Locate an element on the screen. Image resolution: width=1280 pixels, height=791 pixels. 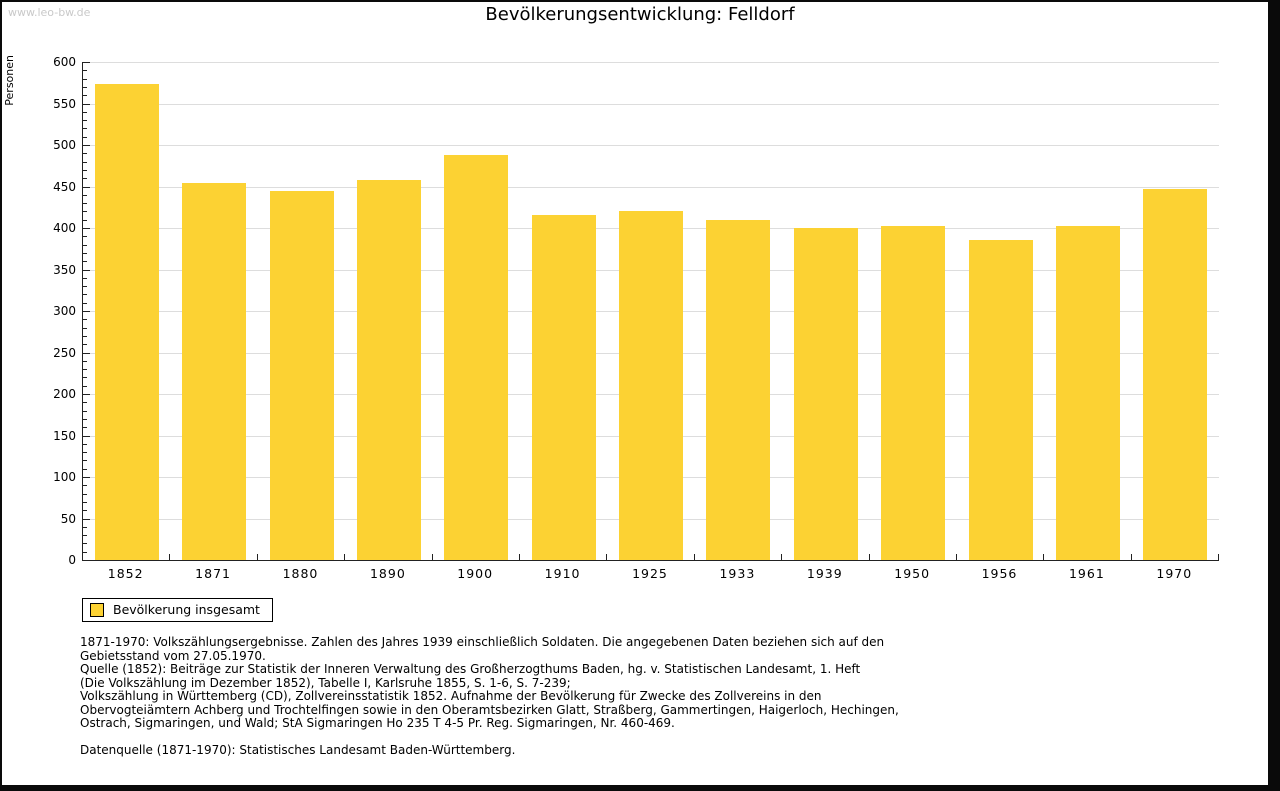
footnote-line: Gebietsstand vom 27.05.1970. is located at coordinates (173, 655).